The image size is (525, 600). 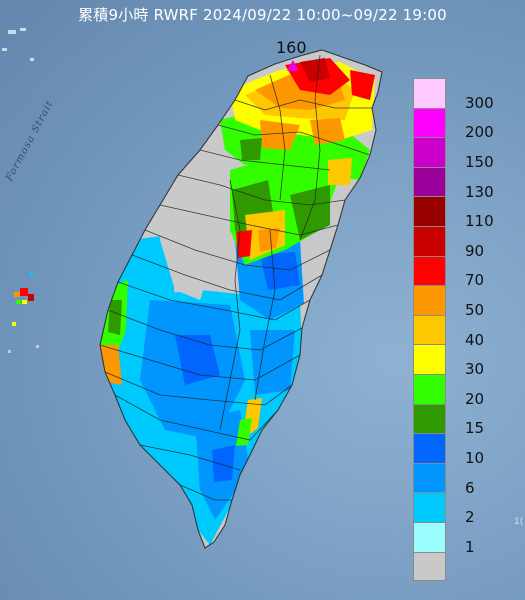 I want to click on legend-label: 15, so click(x=475, y=428).